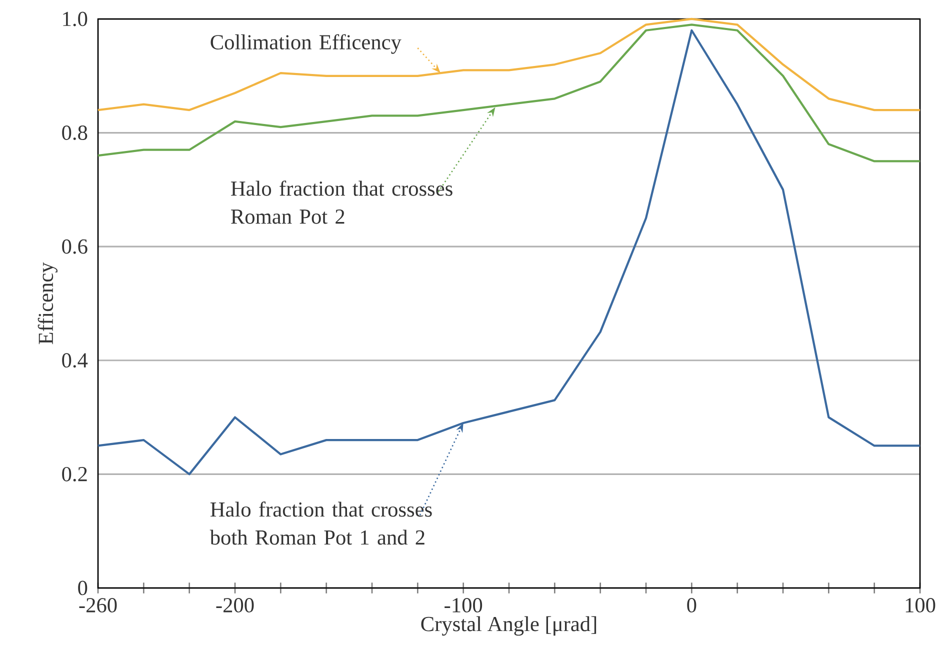 The width and height of the screenshot is (942, 660). Describe the element at coordinates (341, 202) in the screenshot. I see `annotation: Halo fraction that crosses Roman Pot 2` at that location.